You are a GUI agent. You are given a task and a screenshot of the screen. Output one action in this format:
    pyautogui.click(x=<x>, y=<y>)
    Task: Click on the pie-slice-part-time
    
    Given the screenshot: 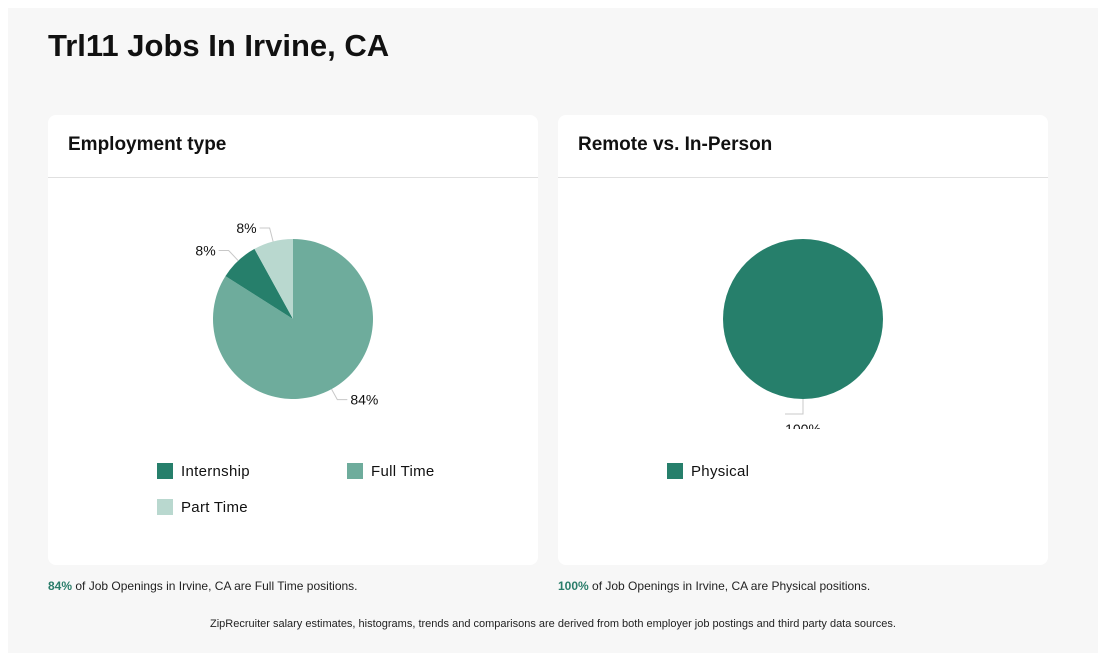 What is the action you would take?
    pyautogui.click(x=273, y=279)
    